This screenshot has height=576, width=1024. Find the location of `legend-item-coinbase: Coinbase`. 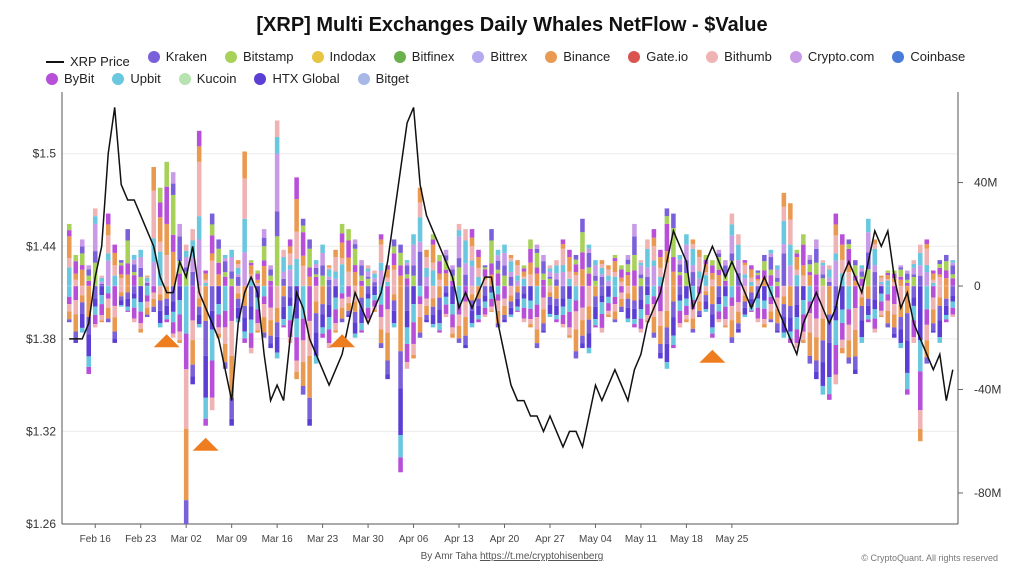

legend-item-coinbase: Coinbase is located at coordinates (928, 56).